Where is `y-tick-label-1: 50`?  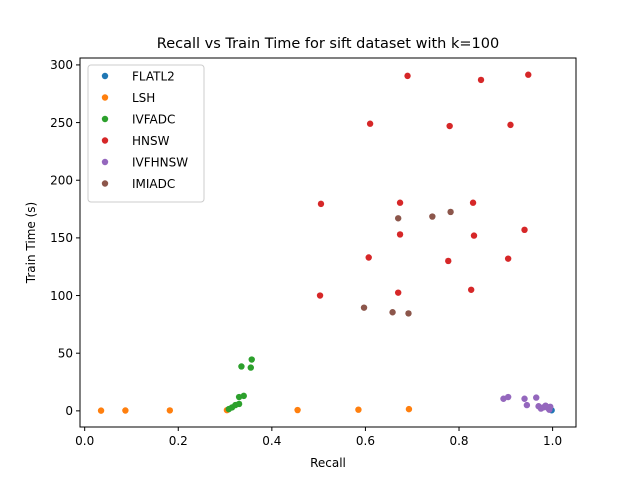 y-tick-label-1: 50 is located at coordinates (65, 354).